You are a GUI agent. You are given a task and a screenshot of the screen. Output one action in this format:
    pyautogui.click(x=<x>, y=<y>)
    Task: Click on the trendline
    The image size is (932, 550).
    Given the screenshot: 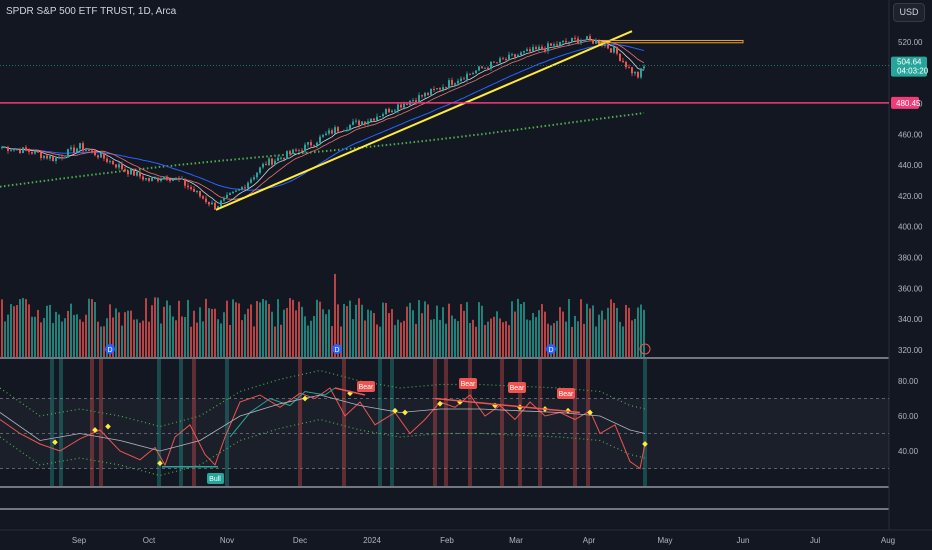 What is the action you would take?
    pyautogui.click(x=424, y=120)
    